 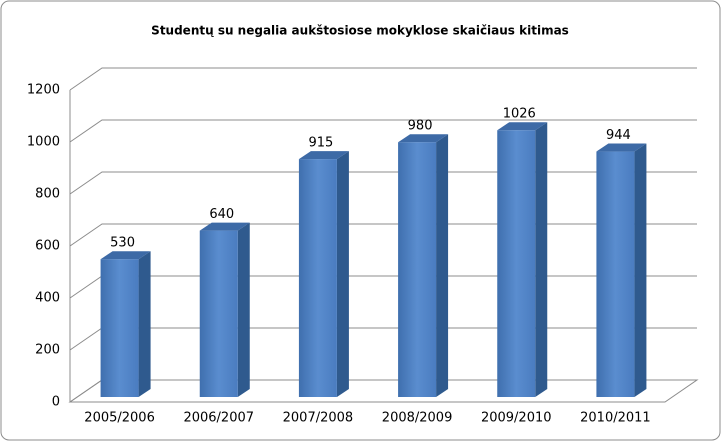 I want to click on x-tick-label: 2010/2011, so click(x=615, y=418).